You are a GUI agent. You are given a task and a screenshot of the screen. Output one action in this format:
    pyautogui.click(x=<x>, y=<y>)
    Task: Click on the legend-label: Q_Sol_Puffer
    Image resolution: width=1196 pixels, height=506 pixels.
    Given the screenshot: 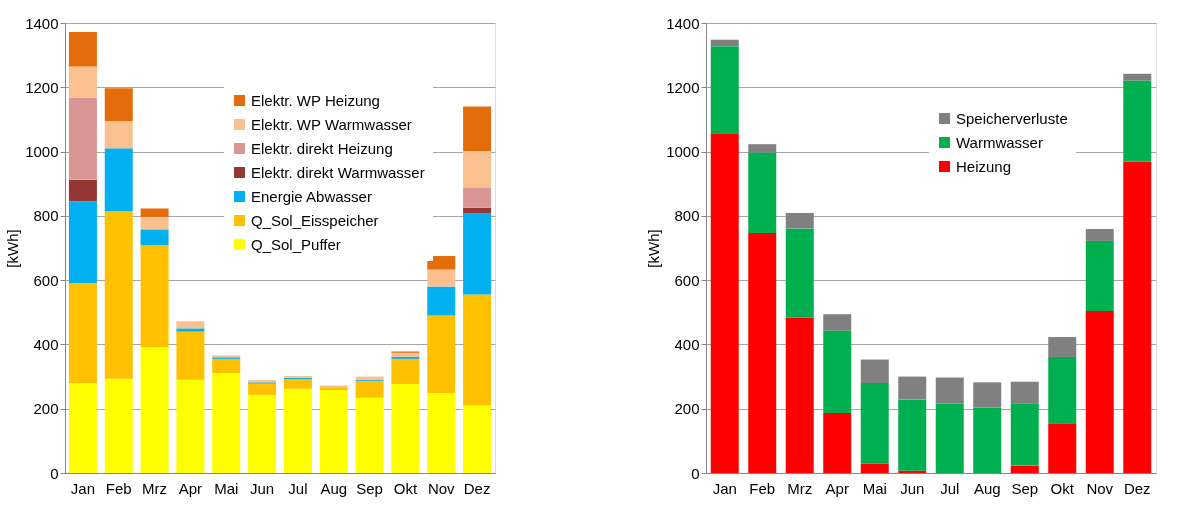 What is the action you would take?
    pyautogui.click(x=296, y=244)
    